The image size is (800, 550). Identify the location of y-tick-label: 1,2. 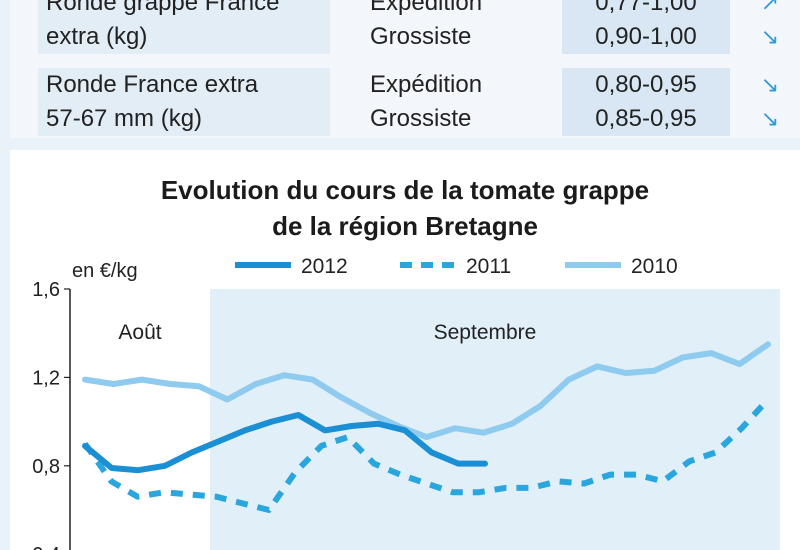
(46, 378).